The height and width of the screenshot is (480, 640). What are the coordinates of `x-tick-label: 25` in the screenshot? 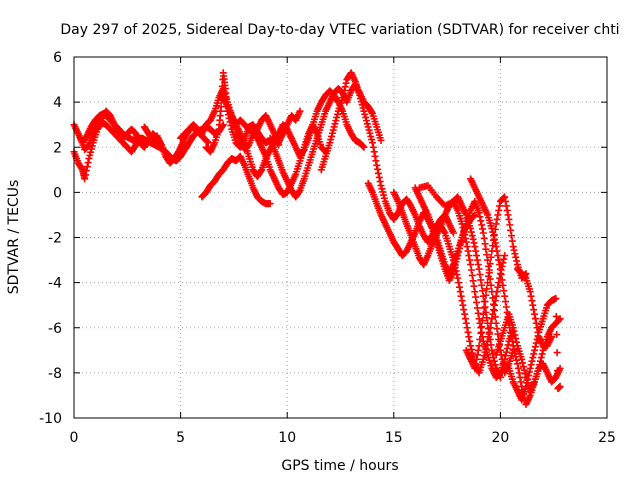 It's located at (607, 438).